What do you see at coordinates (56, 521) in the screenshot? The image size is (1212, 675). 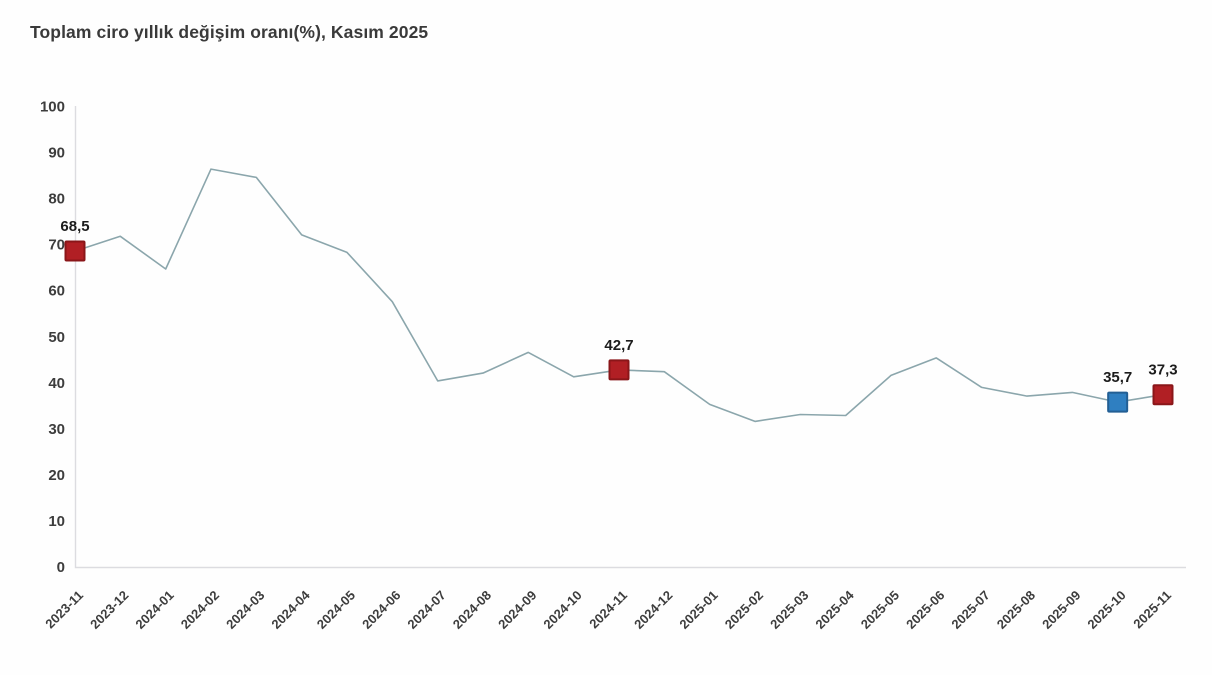 I see `y-axis-tick-label: 10` at bounding box center [56, 521].